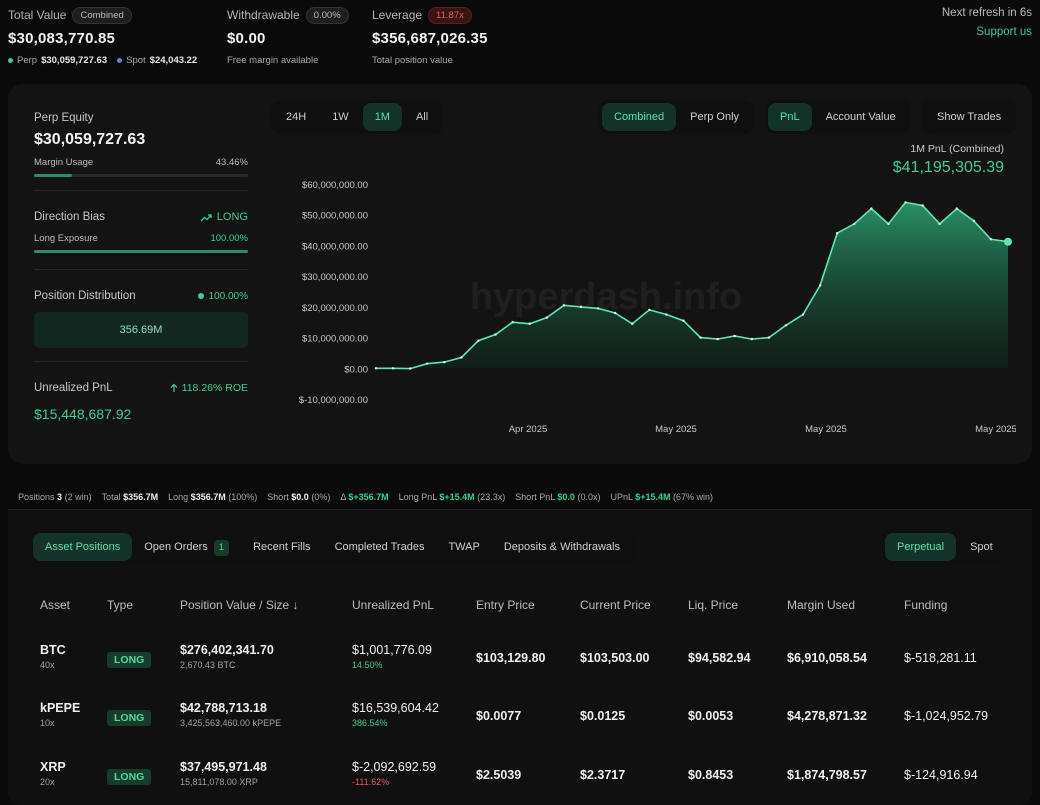 Image resolution: width=1040 pixels, height=805 pixels. What do you see at coordinates (382, 117) in the screenshot?
I see `range-tab-1m: 1M` at bounding box center [382, 117].